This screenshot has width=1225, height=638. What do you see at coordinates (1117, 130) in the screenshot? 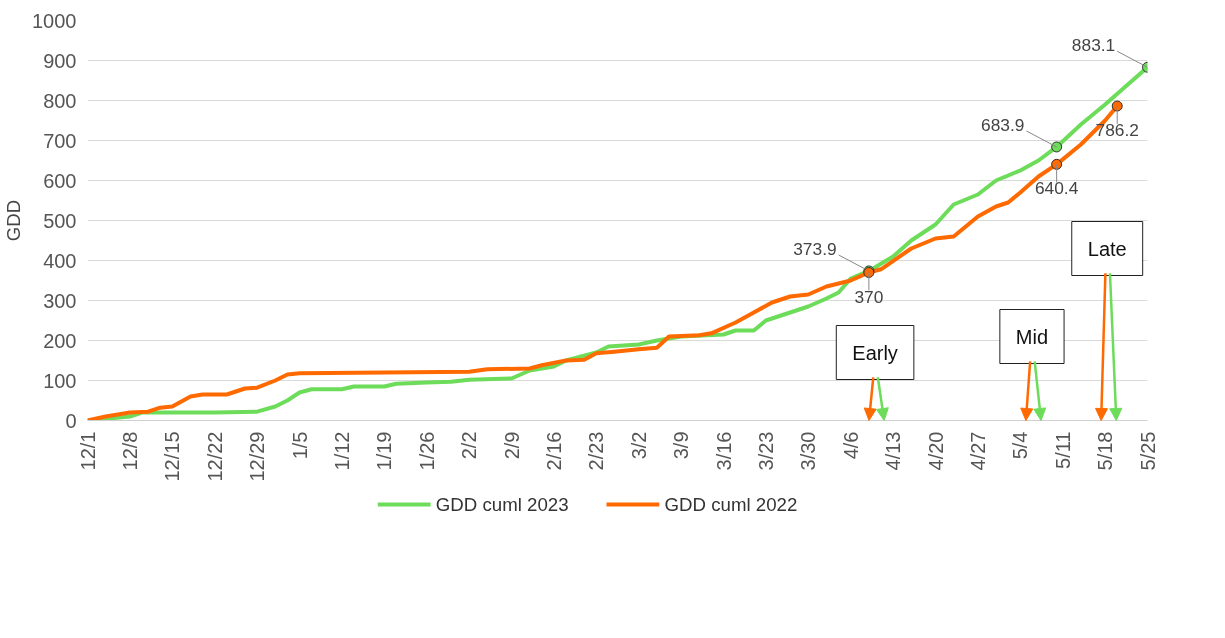
I see `data-label: 786.2` at bounding box center [1117, 130].